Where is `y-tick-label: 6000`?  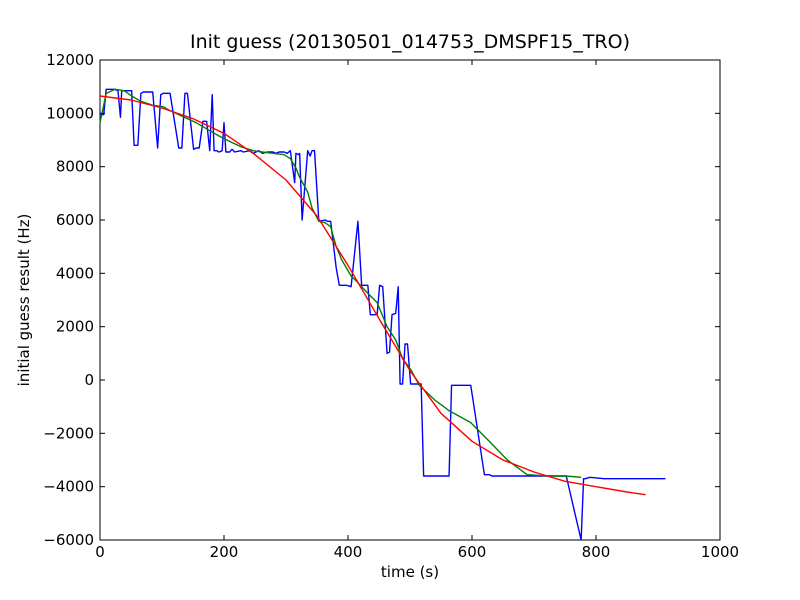 y-tick-label: 6000 is located at coordinates (75, 220).